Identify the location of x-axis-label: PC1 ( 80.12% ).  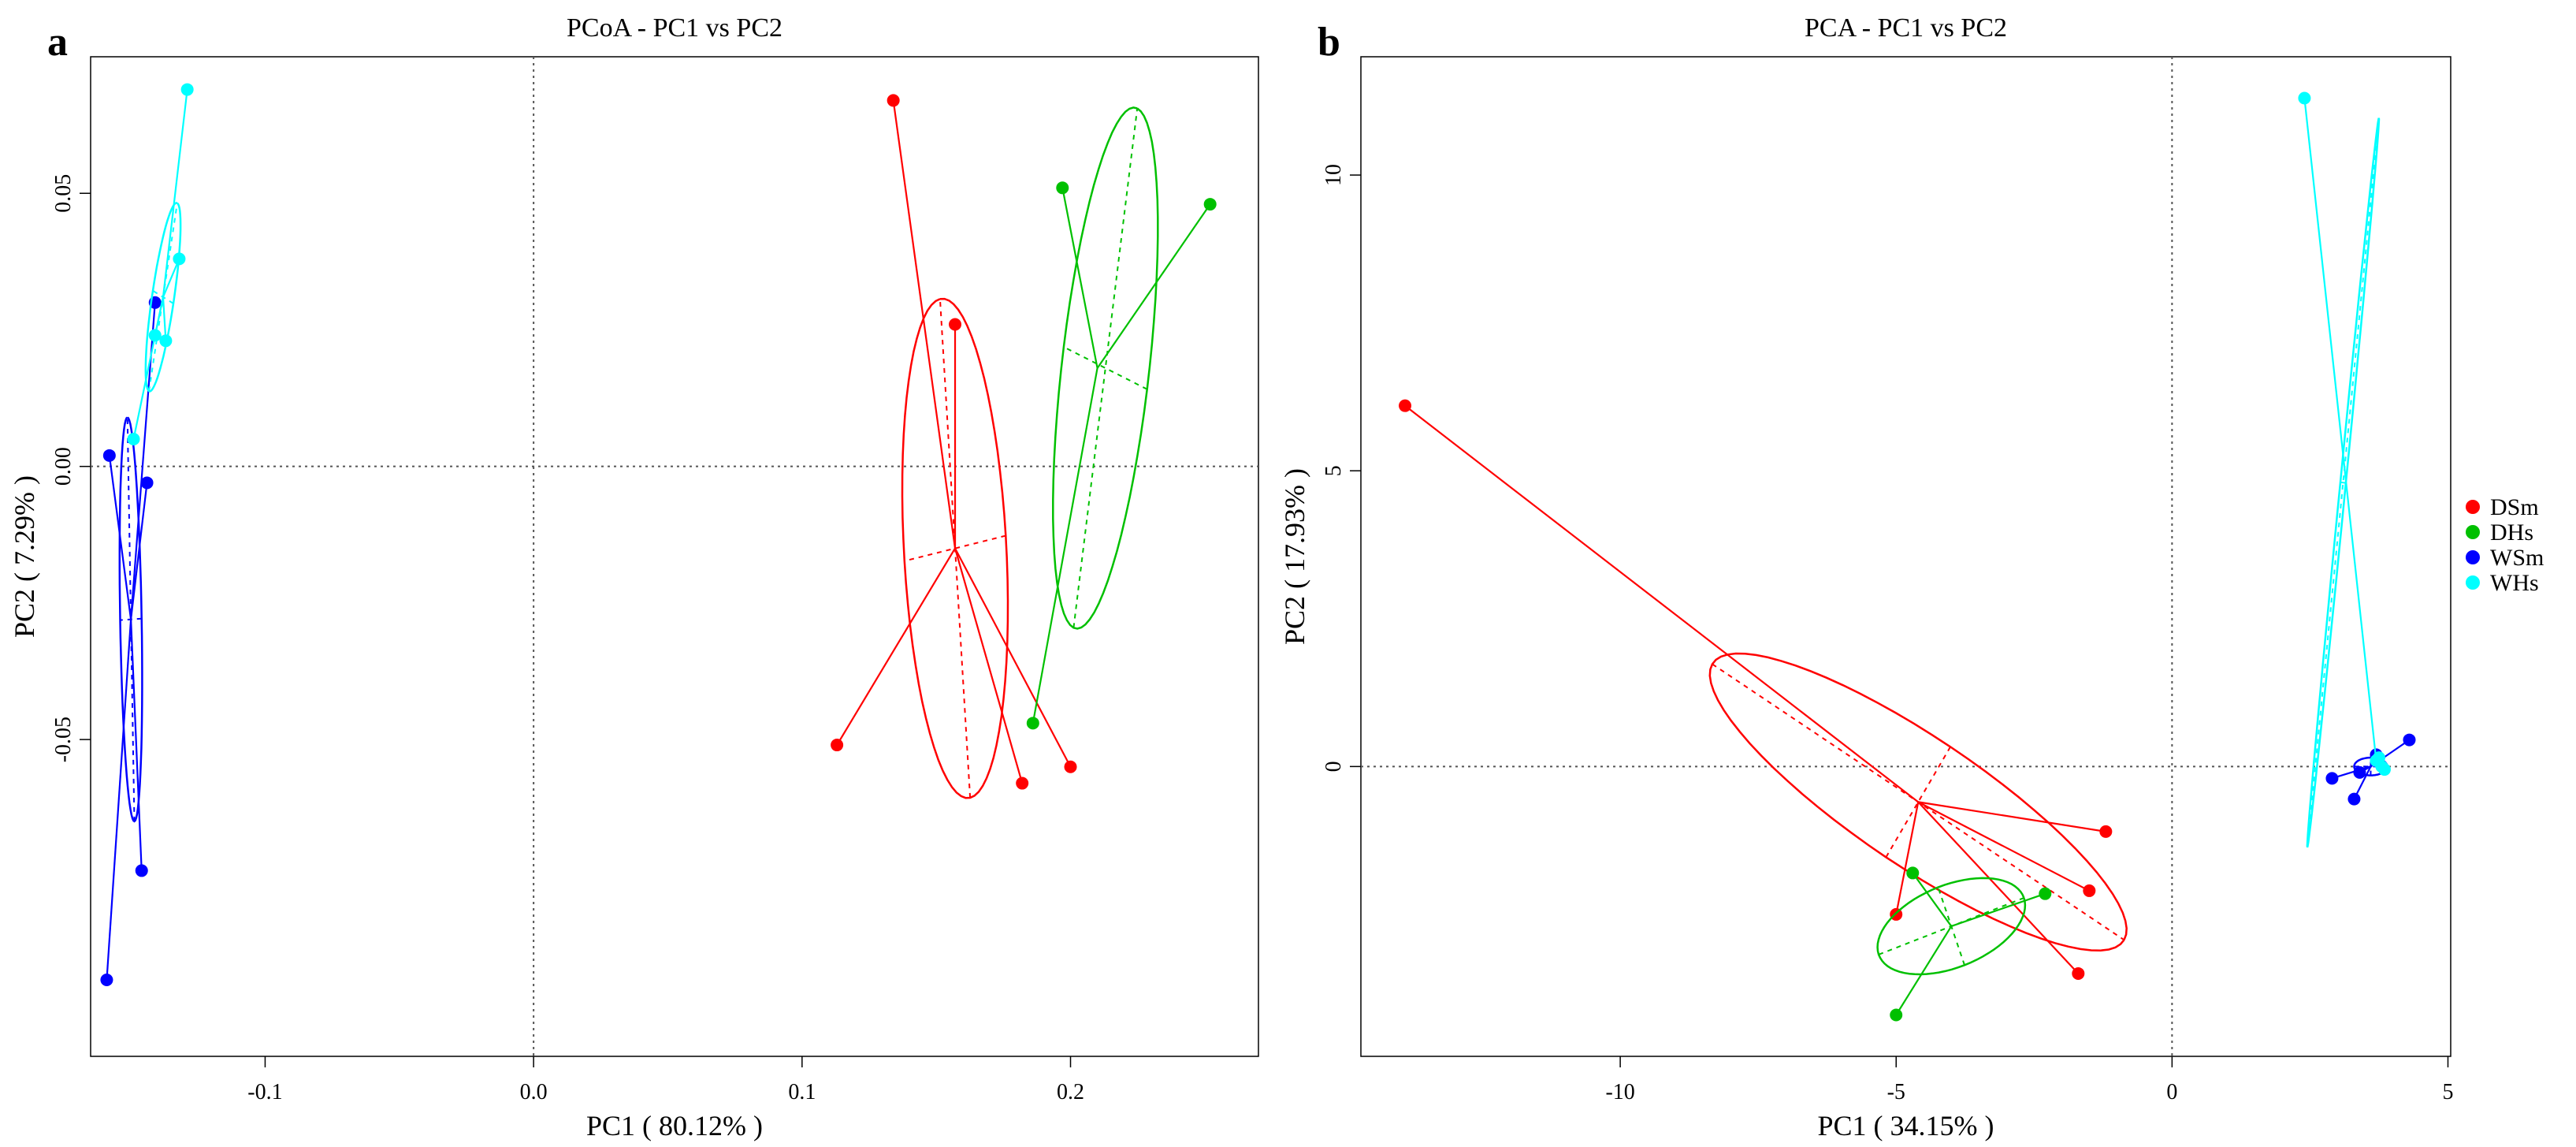
(674, 1125).